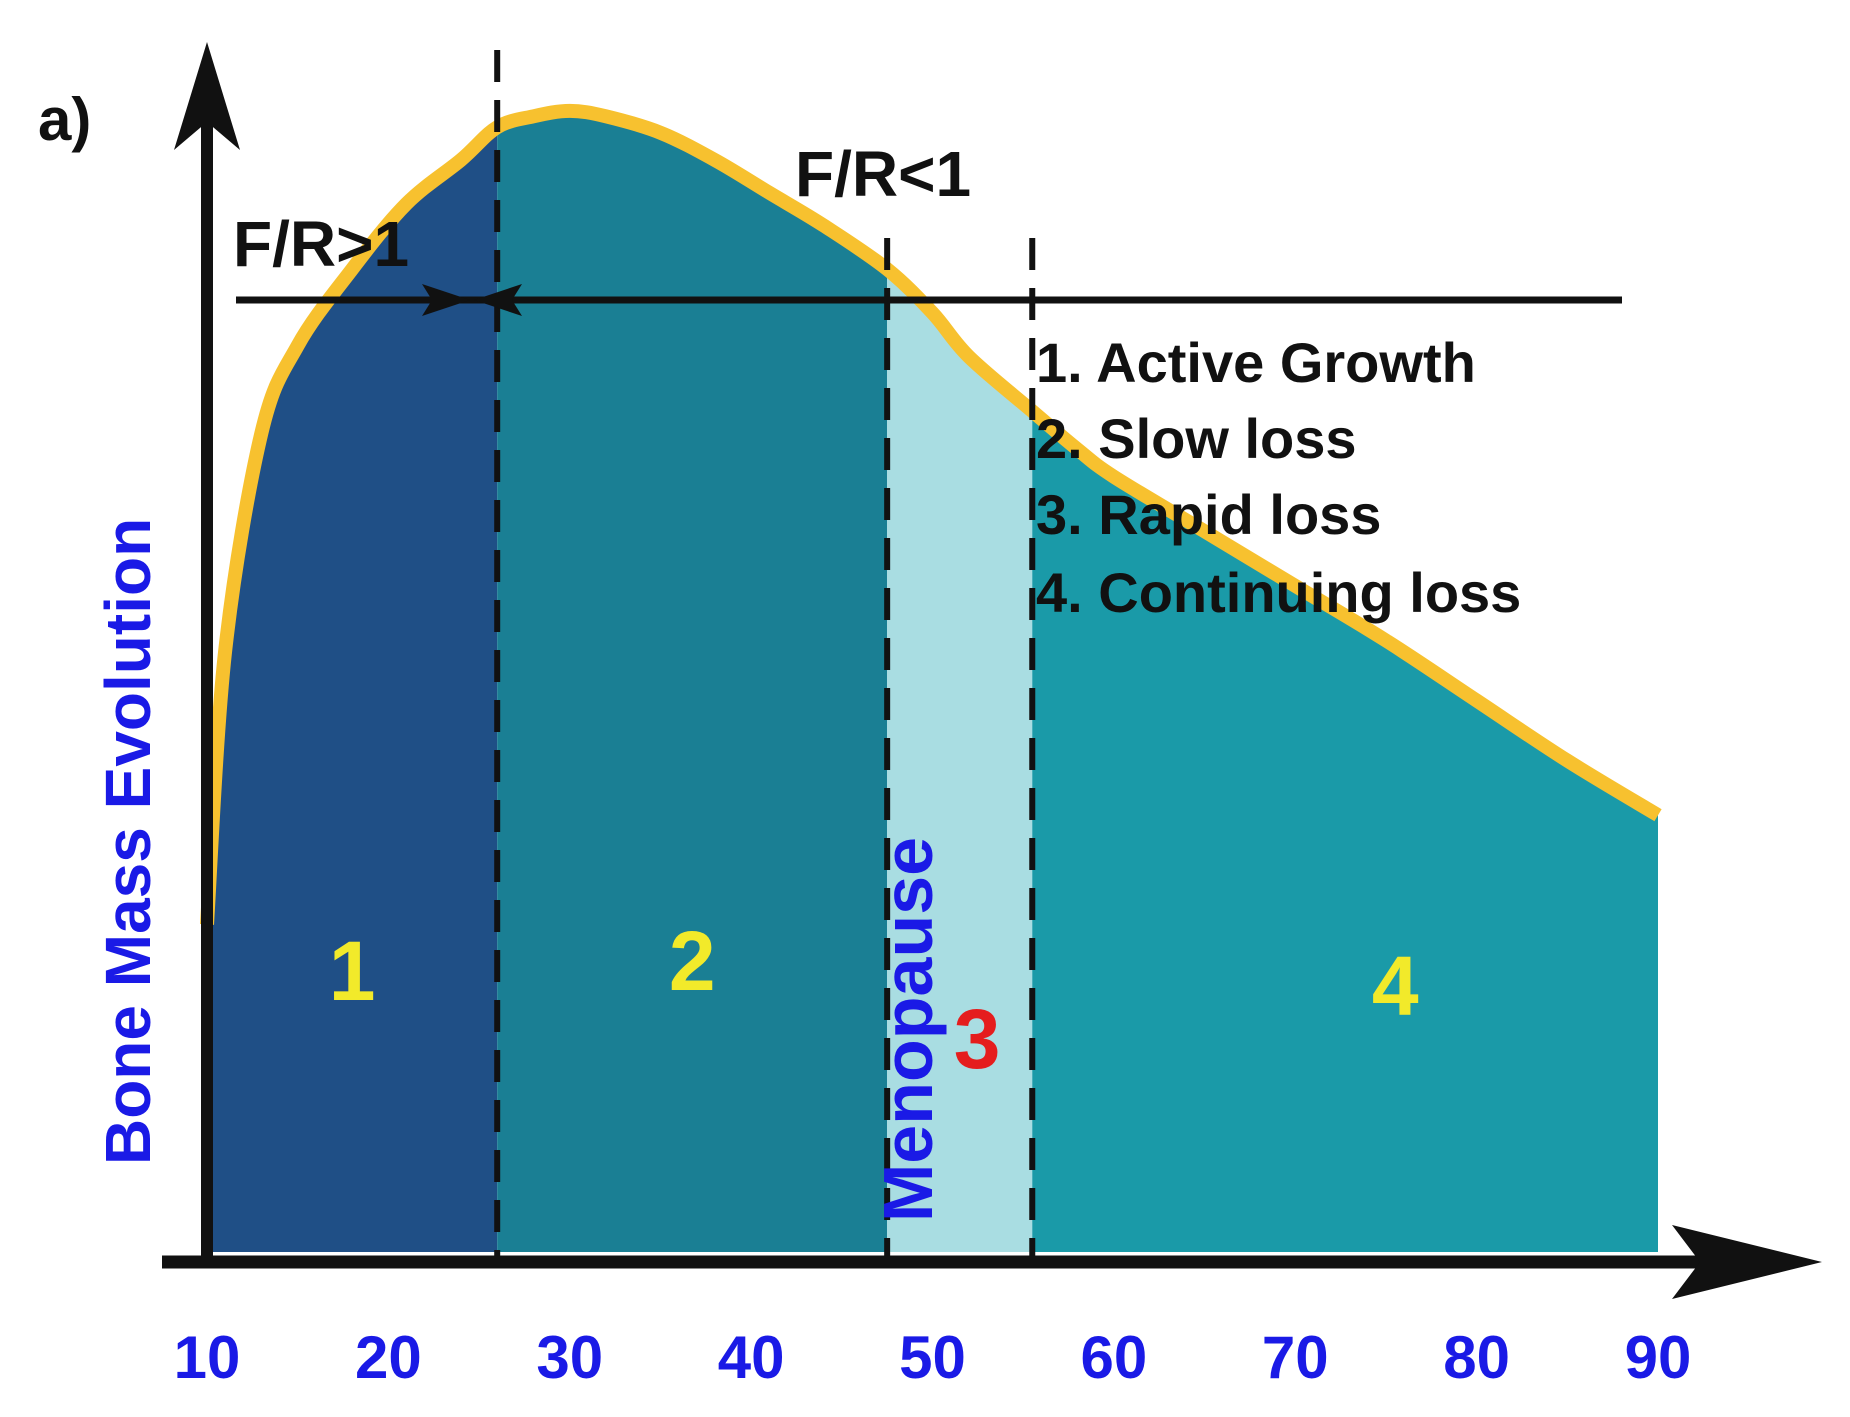 Image resolution: width=1850 pixels, height=1417 pixels. Describe the element at coordinates (446, 300) in the screenshot. I see `ratio-arrow-left` at that location.